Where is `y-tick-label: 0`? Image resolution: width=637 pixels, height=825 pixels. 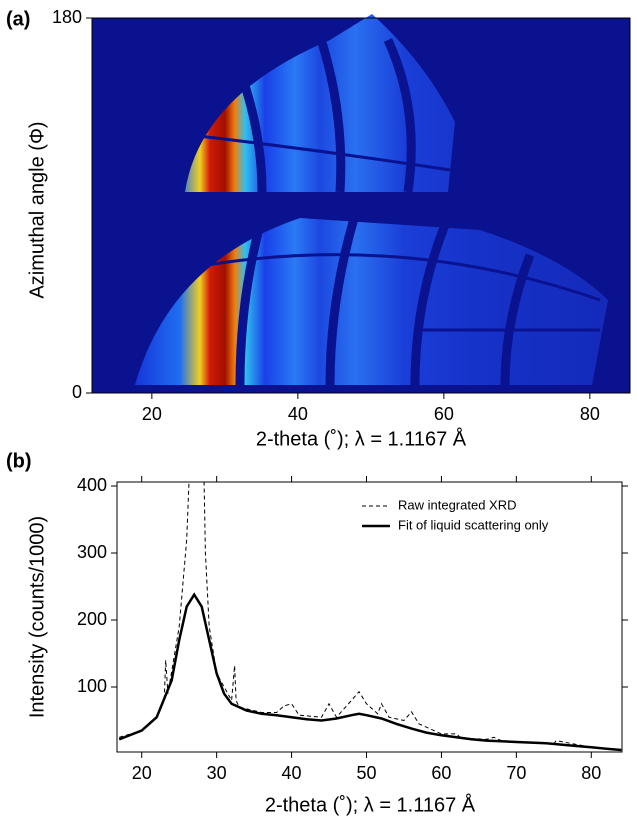 y-tick-label: 0 is located at coordinates (77, 392).